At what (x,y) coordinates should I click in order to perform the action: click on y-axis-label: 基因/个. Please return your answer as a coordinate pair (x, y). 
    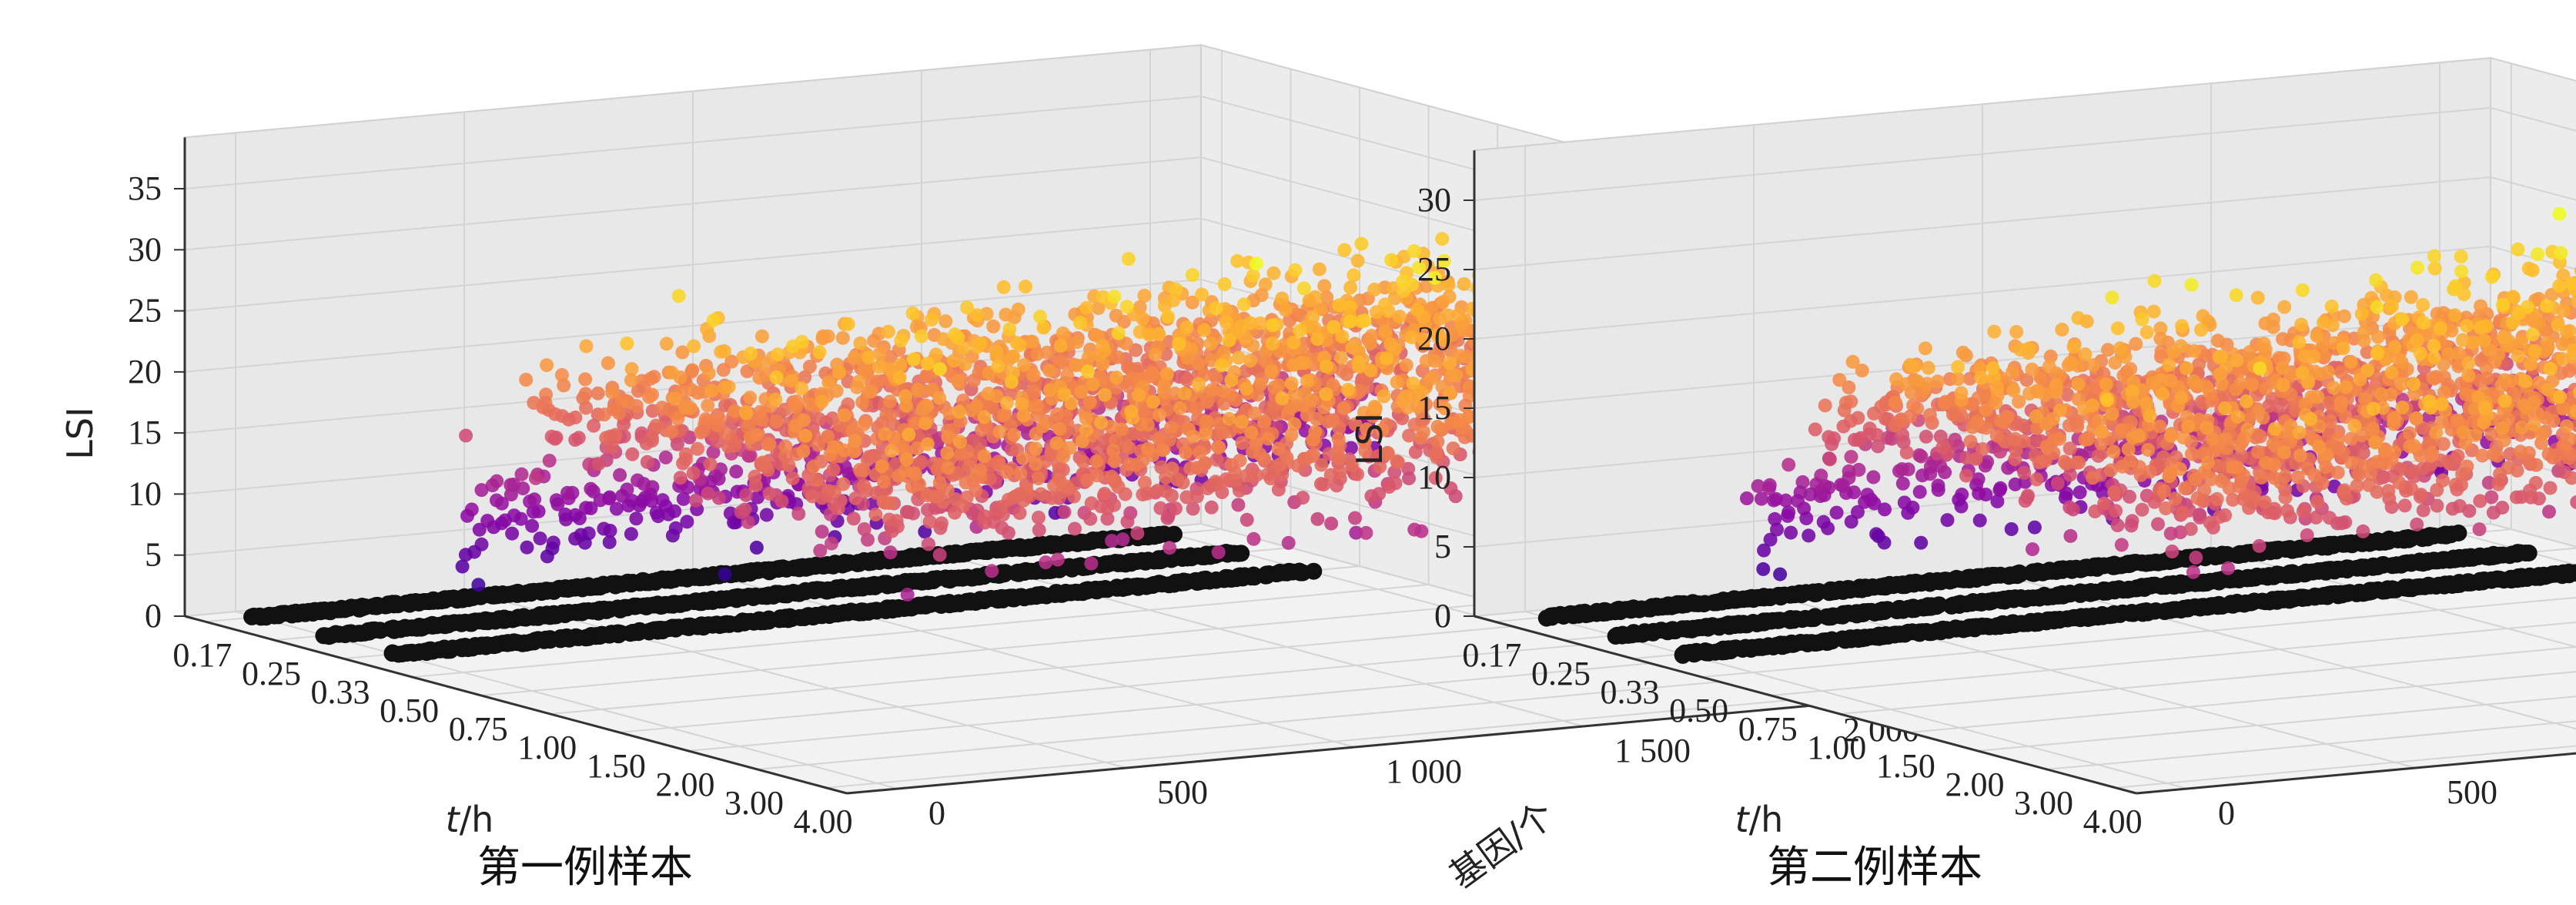
    Looking at the image, I should click on (1502, 845).